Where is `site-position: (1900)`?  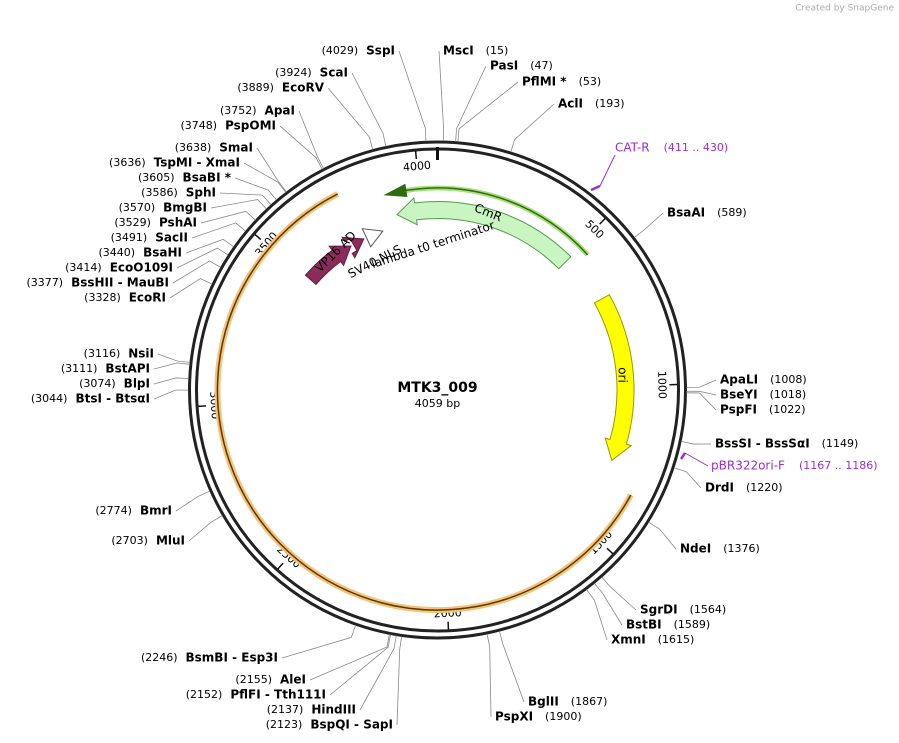 site-position: (1900) is located at coordinates (563, 716).